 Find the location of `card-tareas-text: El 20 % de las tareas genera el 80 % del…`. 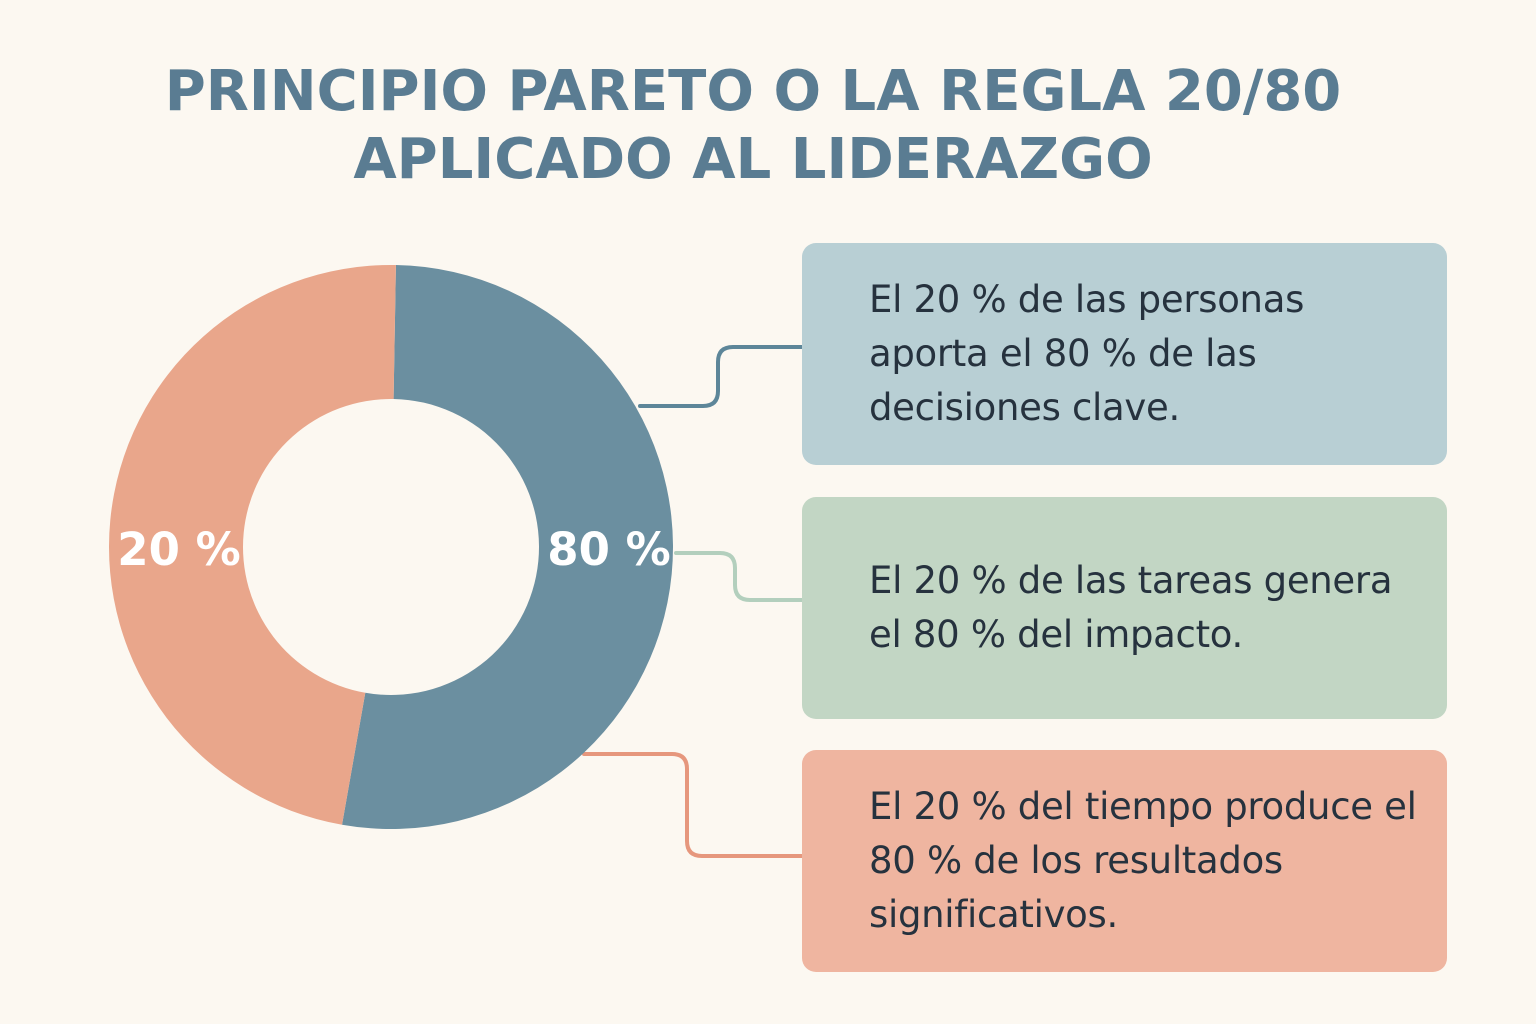

card-tareas-text: El 20 % de las tareas genera el 80 % del… is located at coordinates (1131, 607).